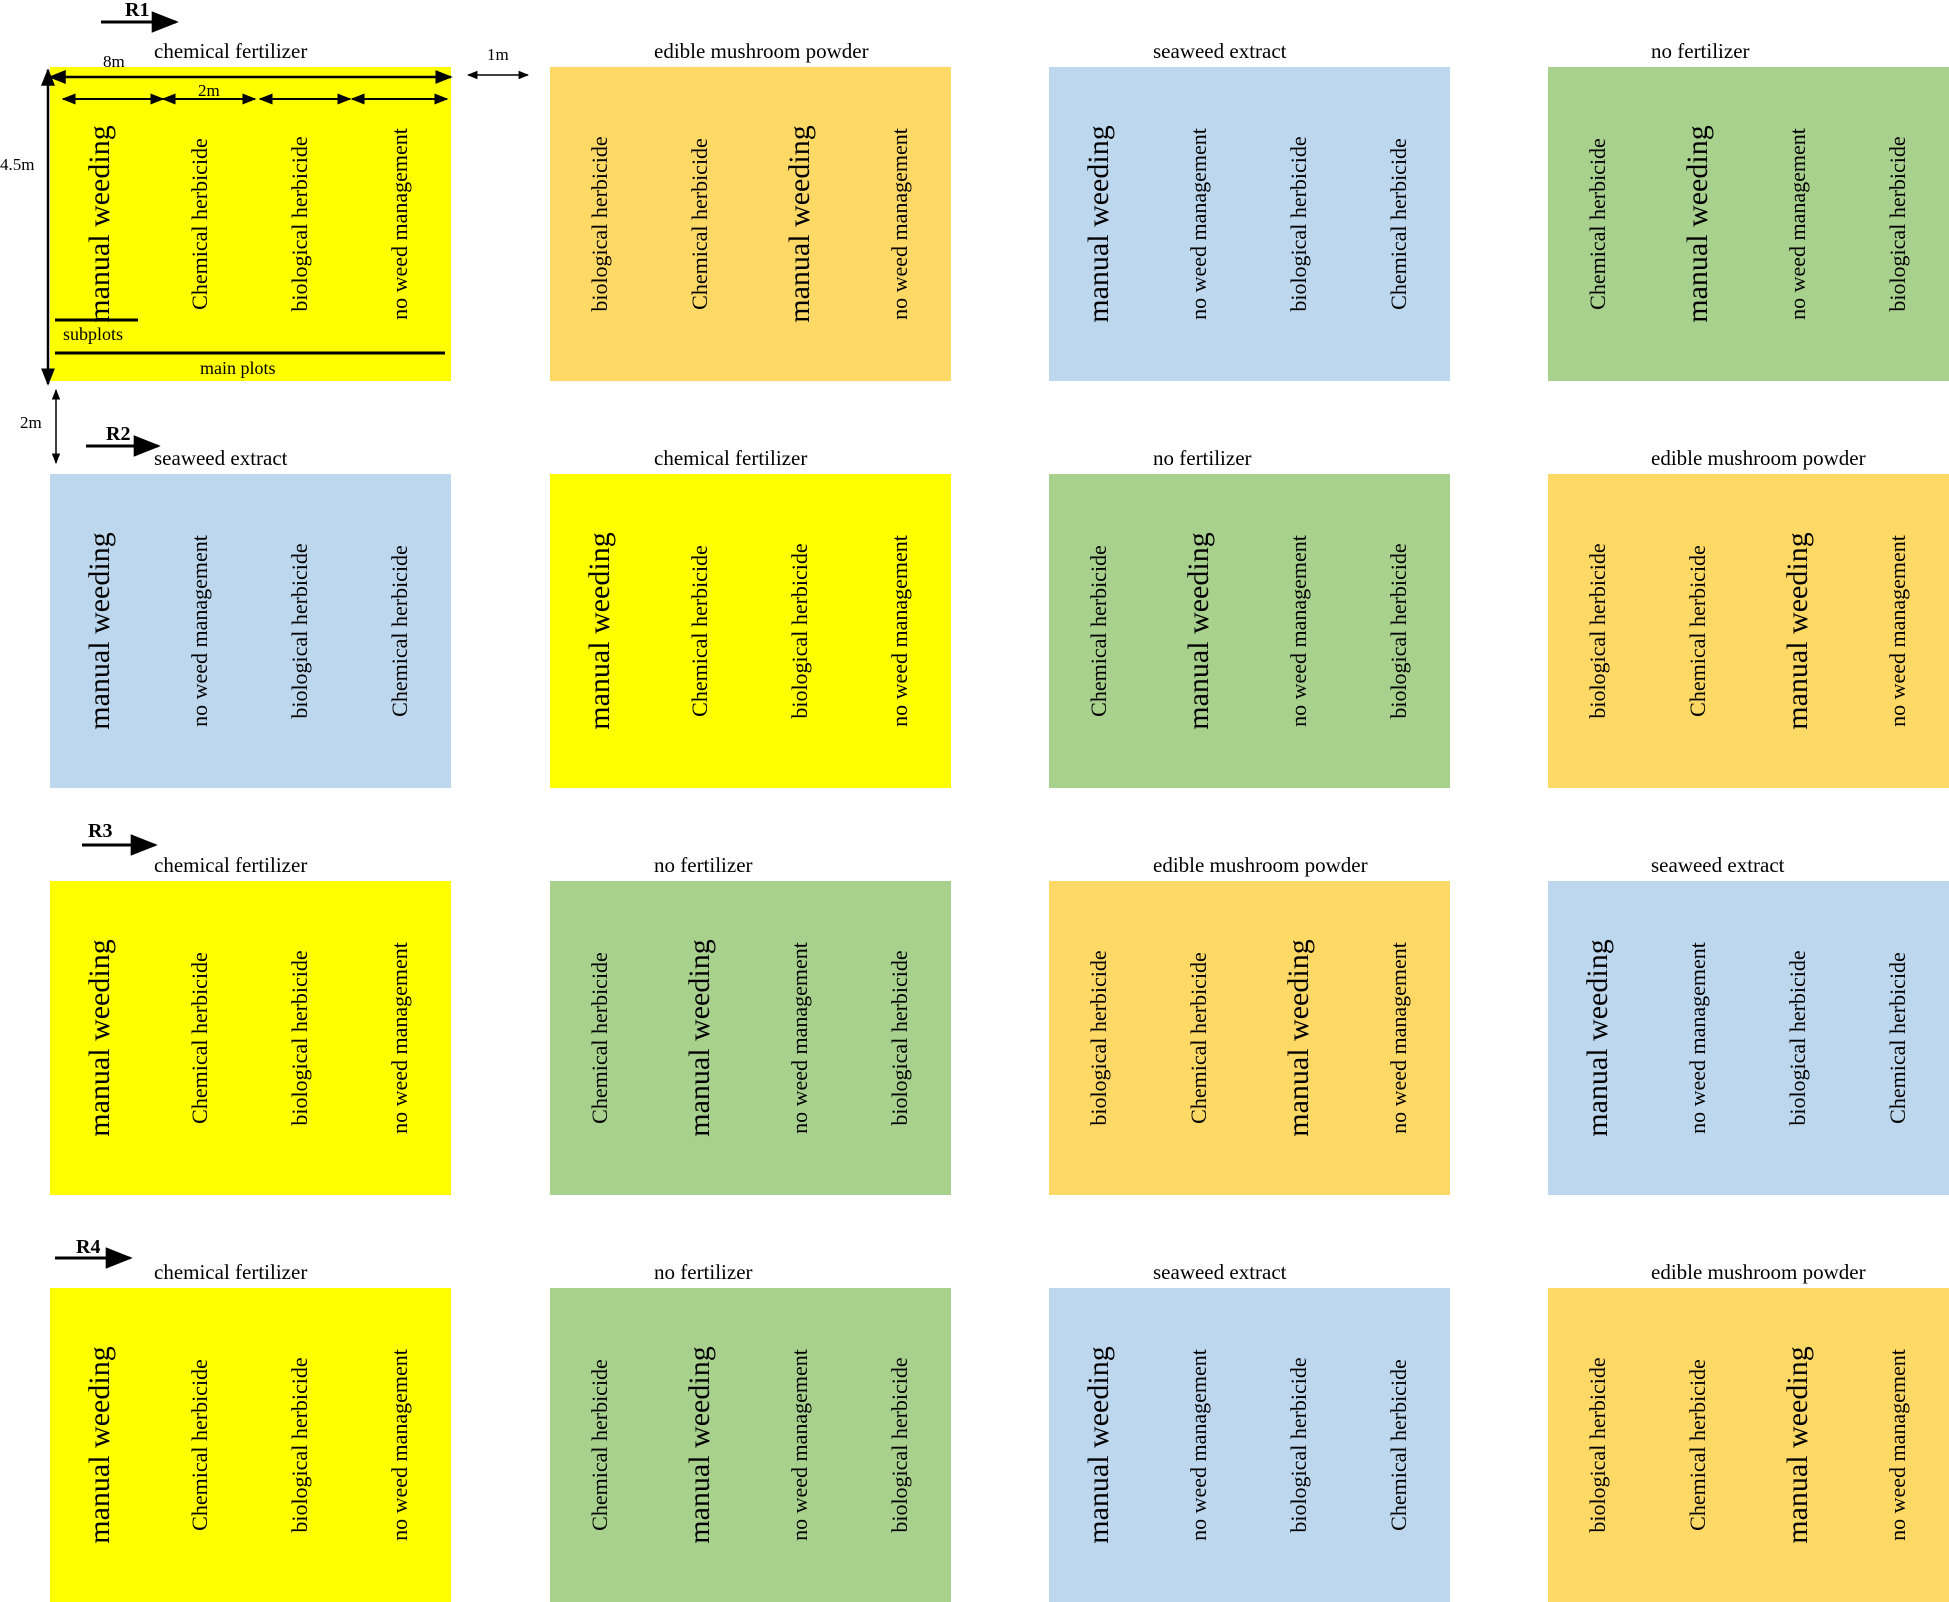  Describe the element at coordinates (498, 54) in the screenshot. I see `plot-gap-label: 1m` at that location.